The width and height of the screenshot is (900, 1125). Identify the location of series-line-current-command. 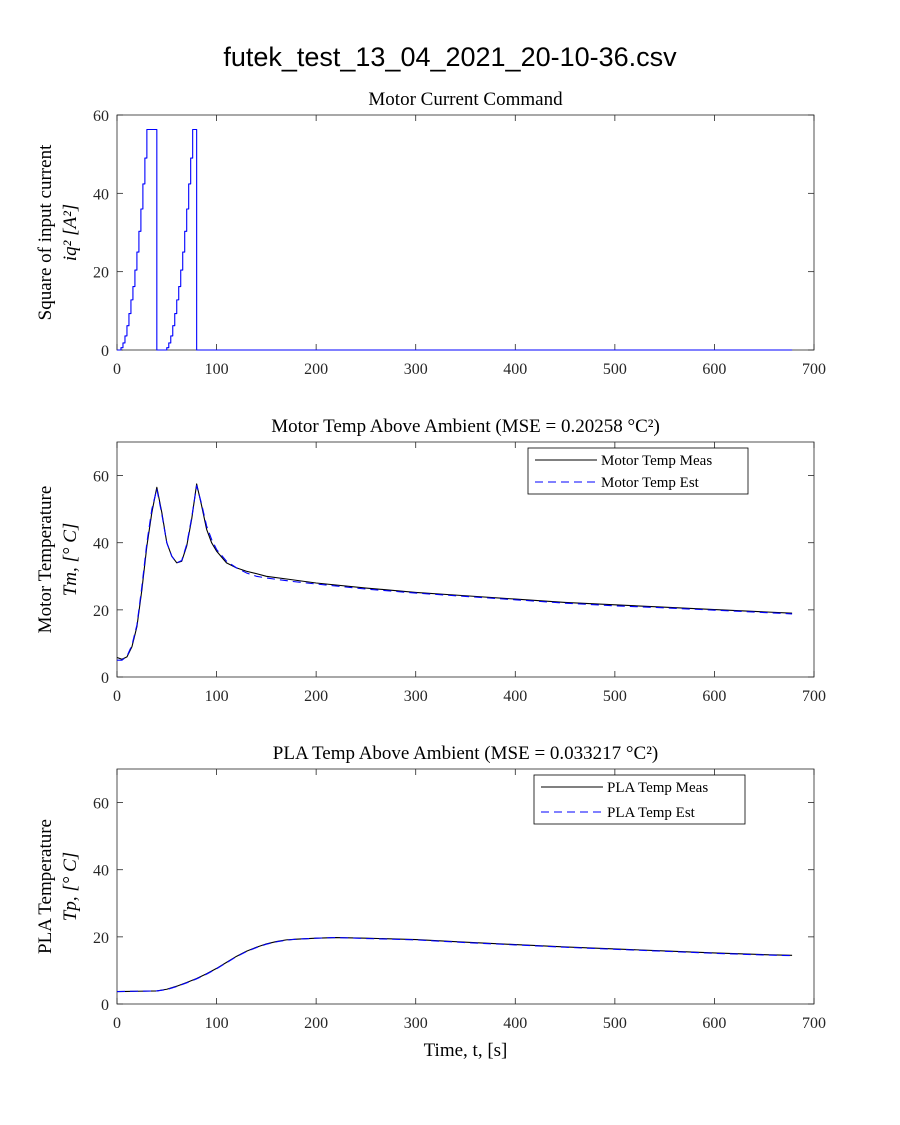
(455, 239).